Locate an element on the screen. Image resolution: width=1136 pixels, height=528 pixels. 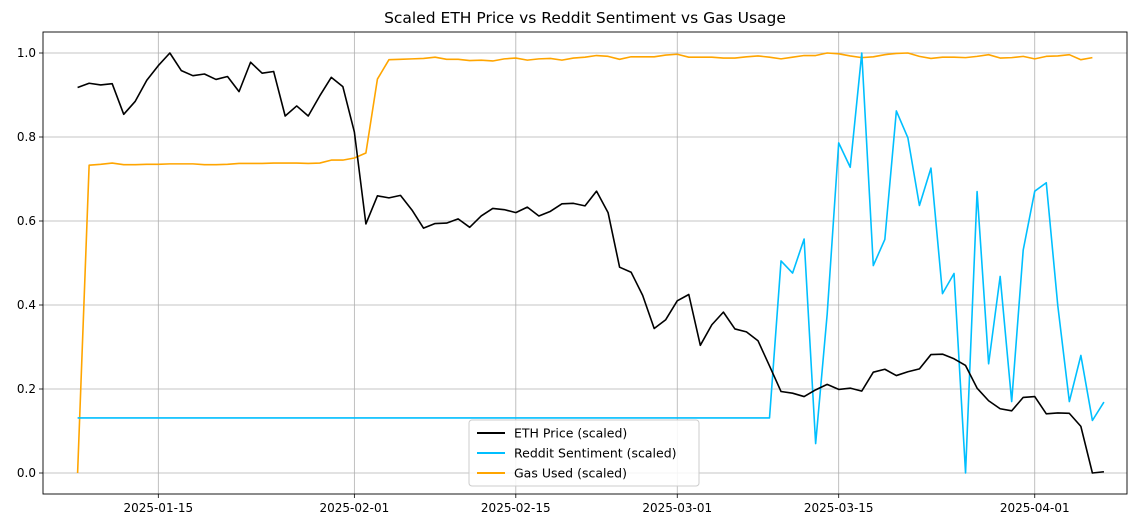
y-tick-label: 0.6 is located at coordinates (26, 221).